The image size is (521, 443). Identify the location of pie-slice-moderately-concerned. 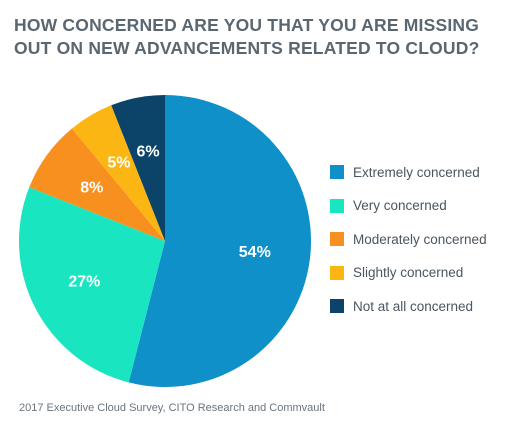
(97, 184).